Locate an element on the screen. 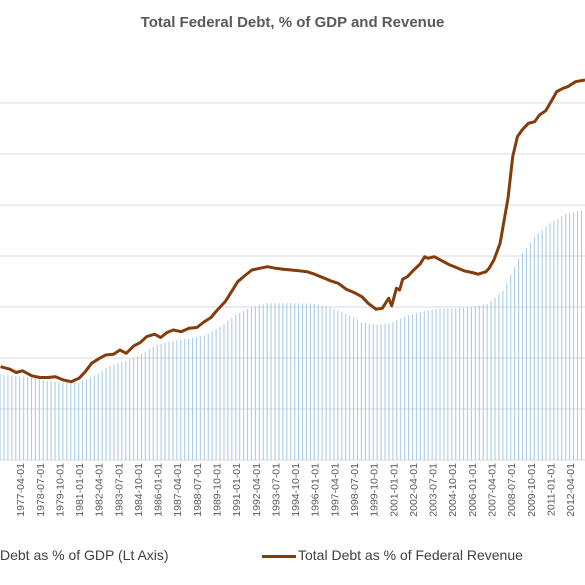 This screenshot has height=585, width=585. legend-entry-bar: Debt as % of GDP (Lt Axis) is located at coordinates (84, 555).